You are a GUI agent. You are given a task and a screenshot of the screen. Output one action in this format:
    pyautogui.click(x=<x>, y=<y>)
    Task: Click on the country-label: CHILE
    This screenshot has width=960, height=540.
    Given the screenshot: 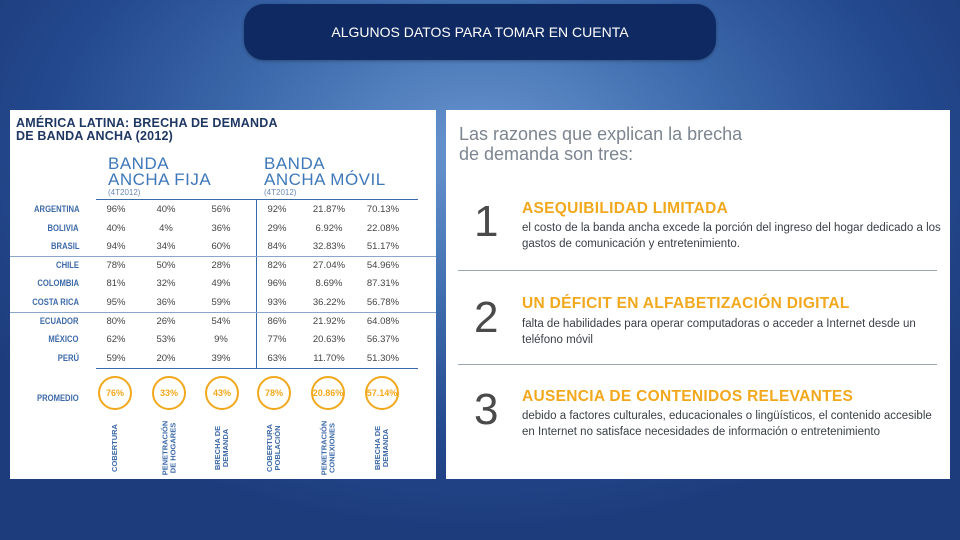 What is the action you would take?
    pyautogui.click(x=67, y=264)
    